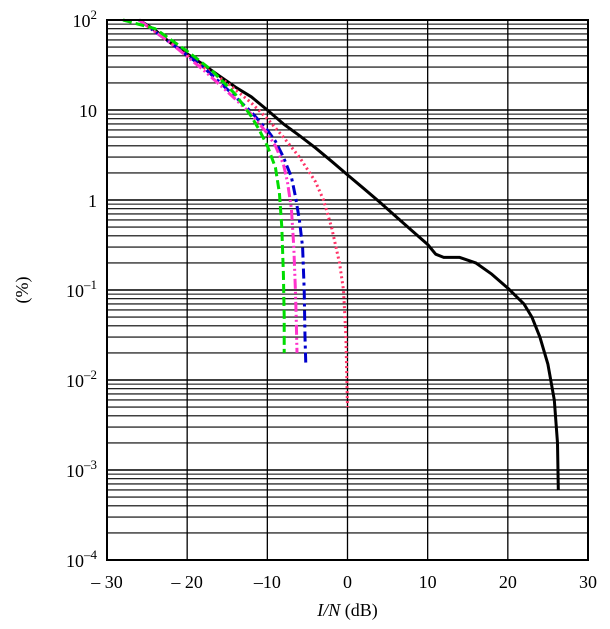 The height and width of the screenshot is (629, 610). I want to click on x-tick-label: – 20, so click(186, 582).